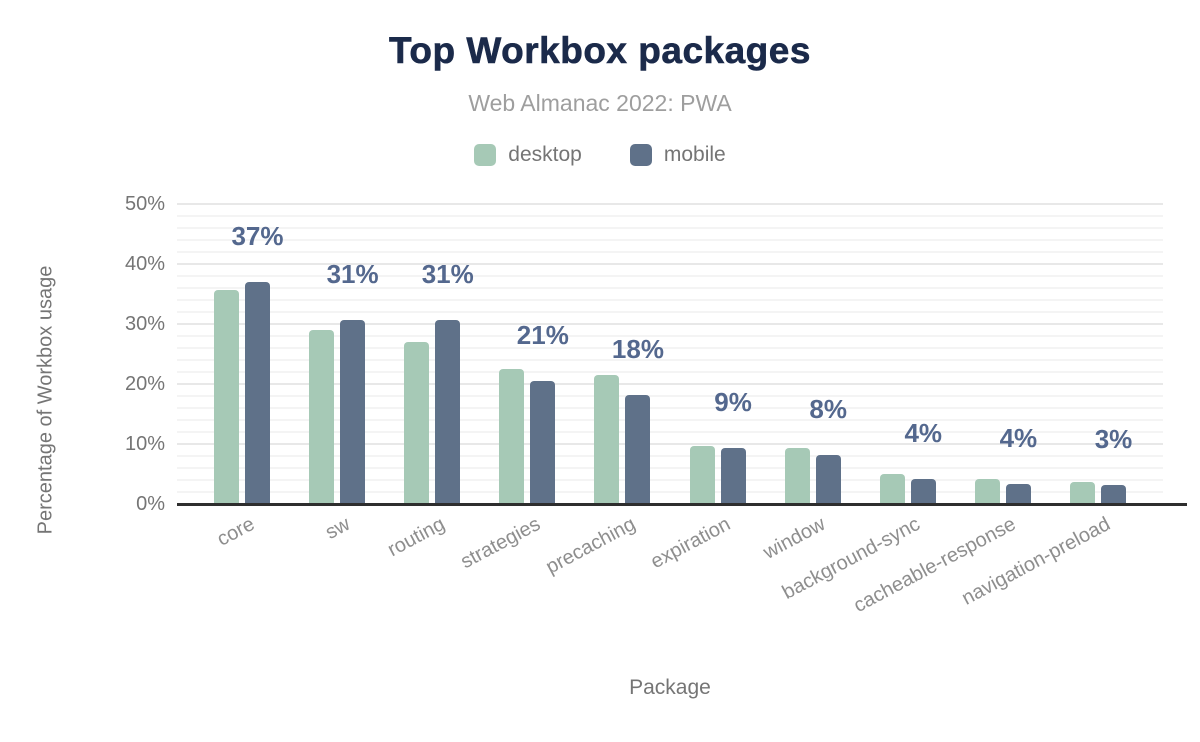 Image resolution: width=1200 pixels, height=742 pixels. What do you see at coordinates (1113, 439) in the screenshot?
I see `value-label-navigation-preload: 3%` at bounding box center [1113, 439].